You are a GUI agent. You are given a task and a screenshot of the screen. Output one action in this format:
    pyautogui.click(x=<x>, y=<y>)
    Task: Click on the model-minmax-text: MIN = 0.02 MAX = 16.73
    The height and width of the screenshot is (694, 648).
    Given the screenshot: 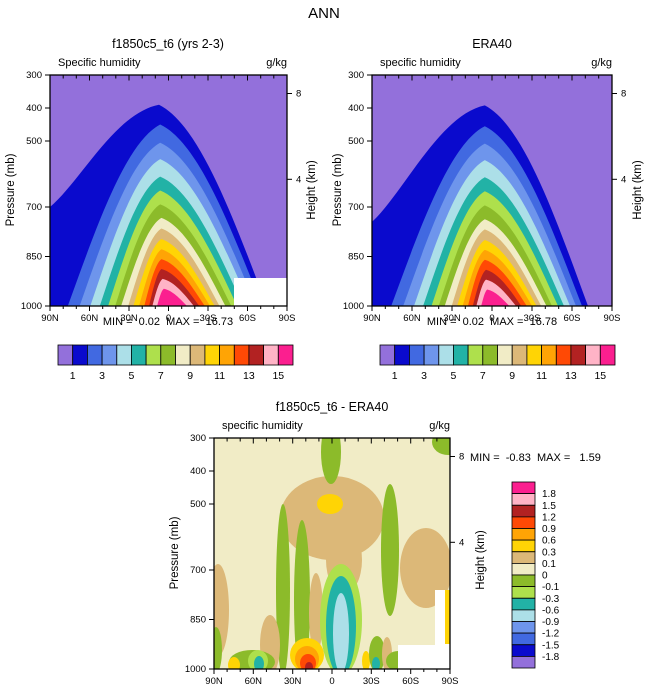 What is the action you would take?
    pyautogui.click(x=168, y=322)
    